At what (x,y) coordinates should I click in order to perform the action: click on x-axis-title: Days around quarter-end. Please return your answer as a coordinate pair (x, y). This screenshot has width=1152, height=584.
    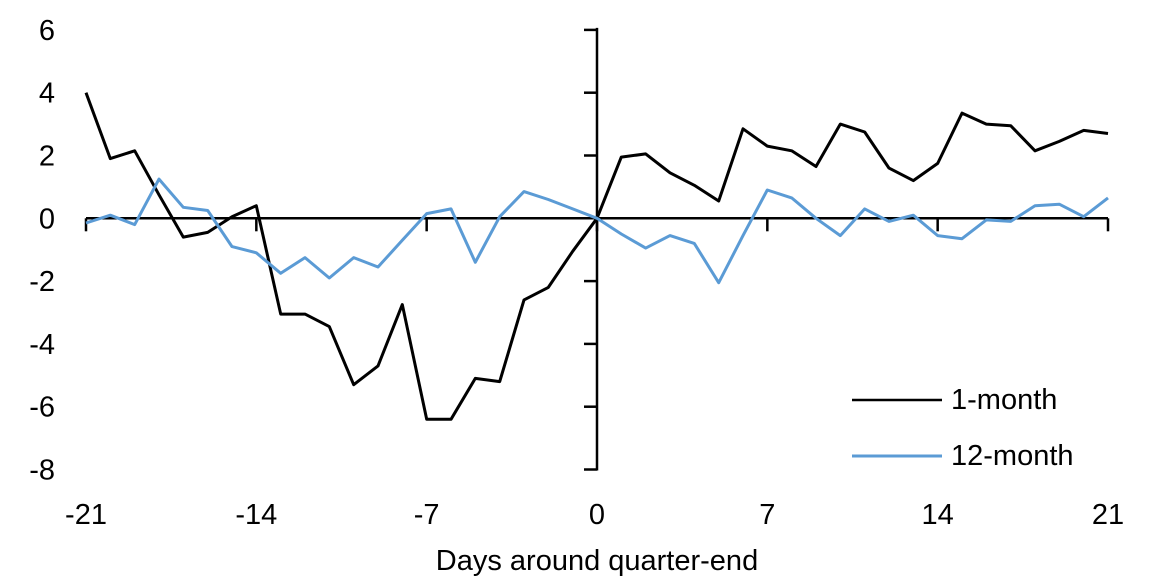
    Looking at the image, I should click on (597, 561).